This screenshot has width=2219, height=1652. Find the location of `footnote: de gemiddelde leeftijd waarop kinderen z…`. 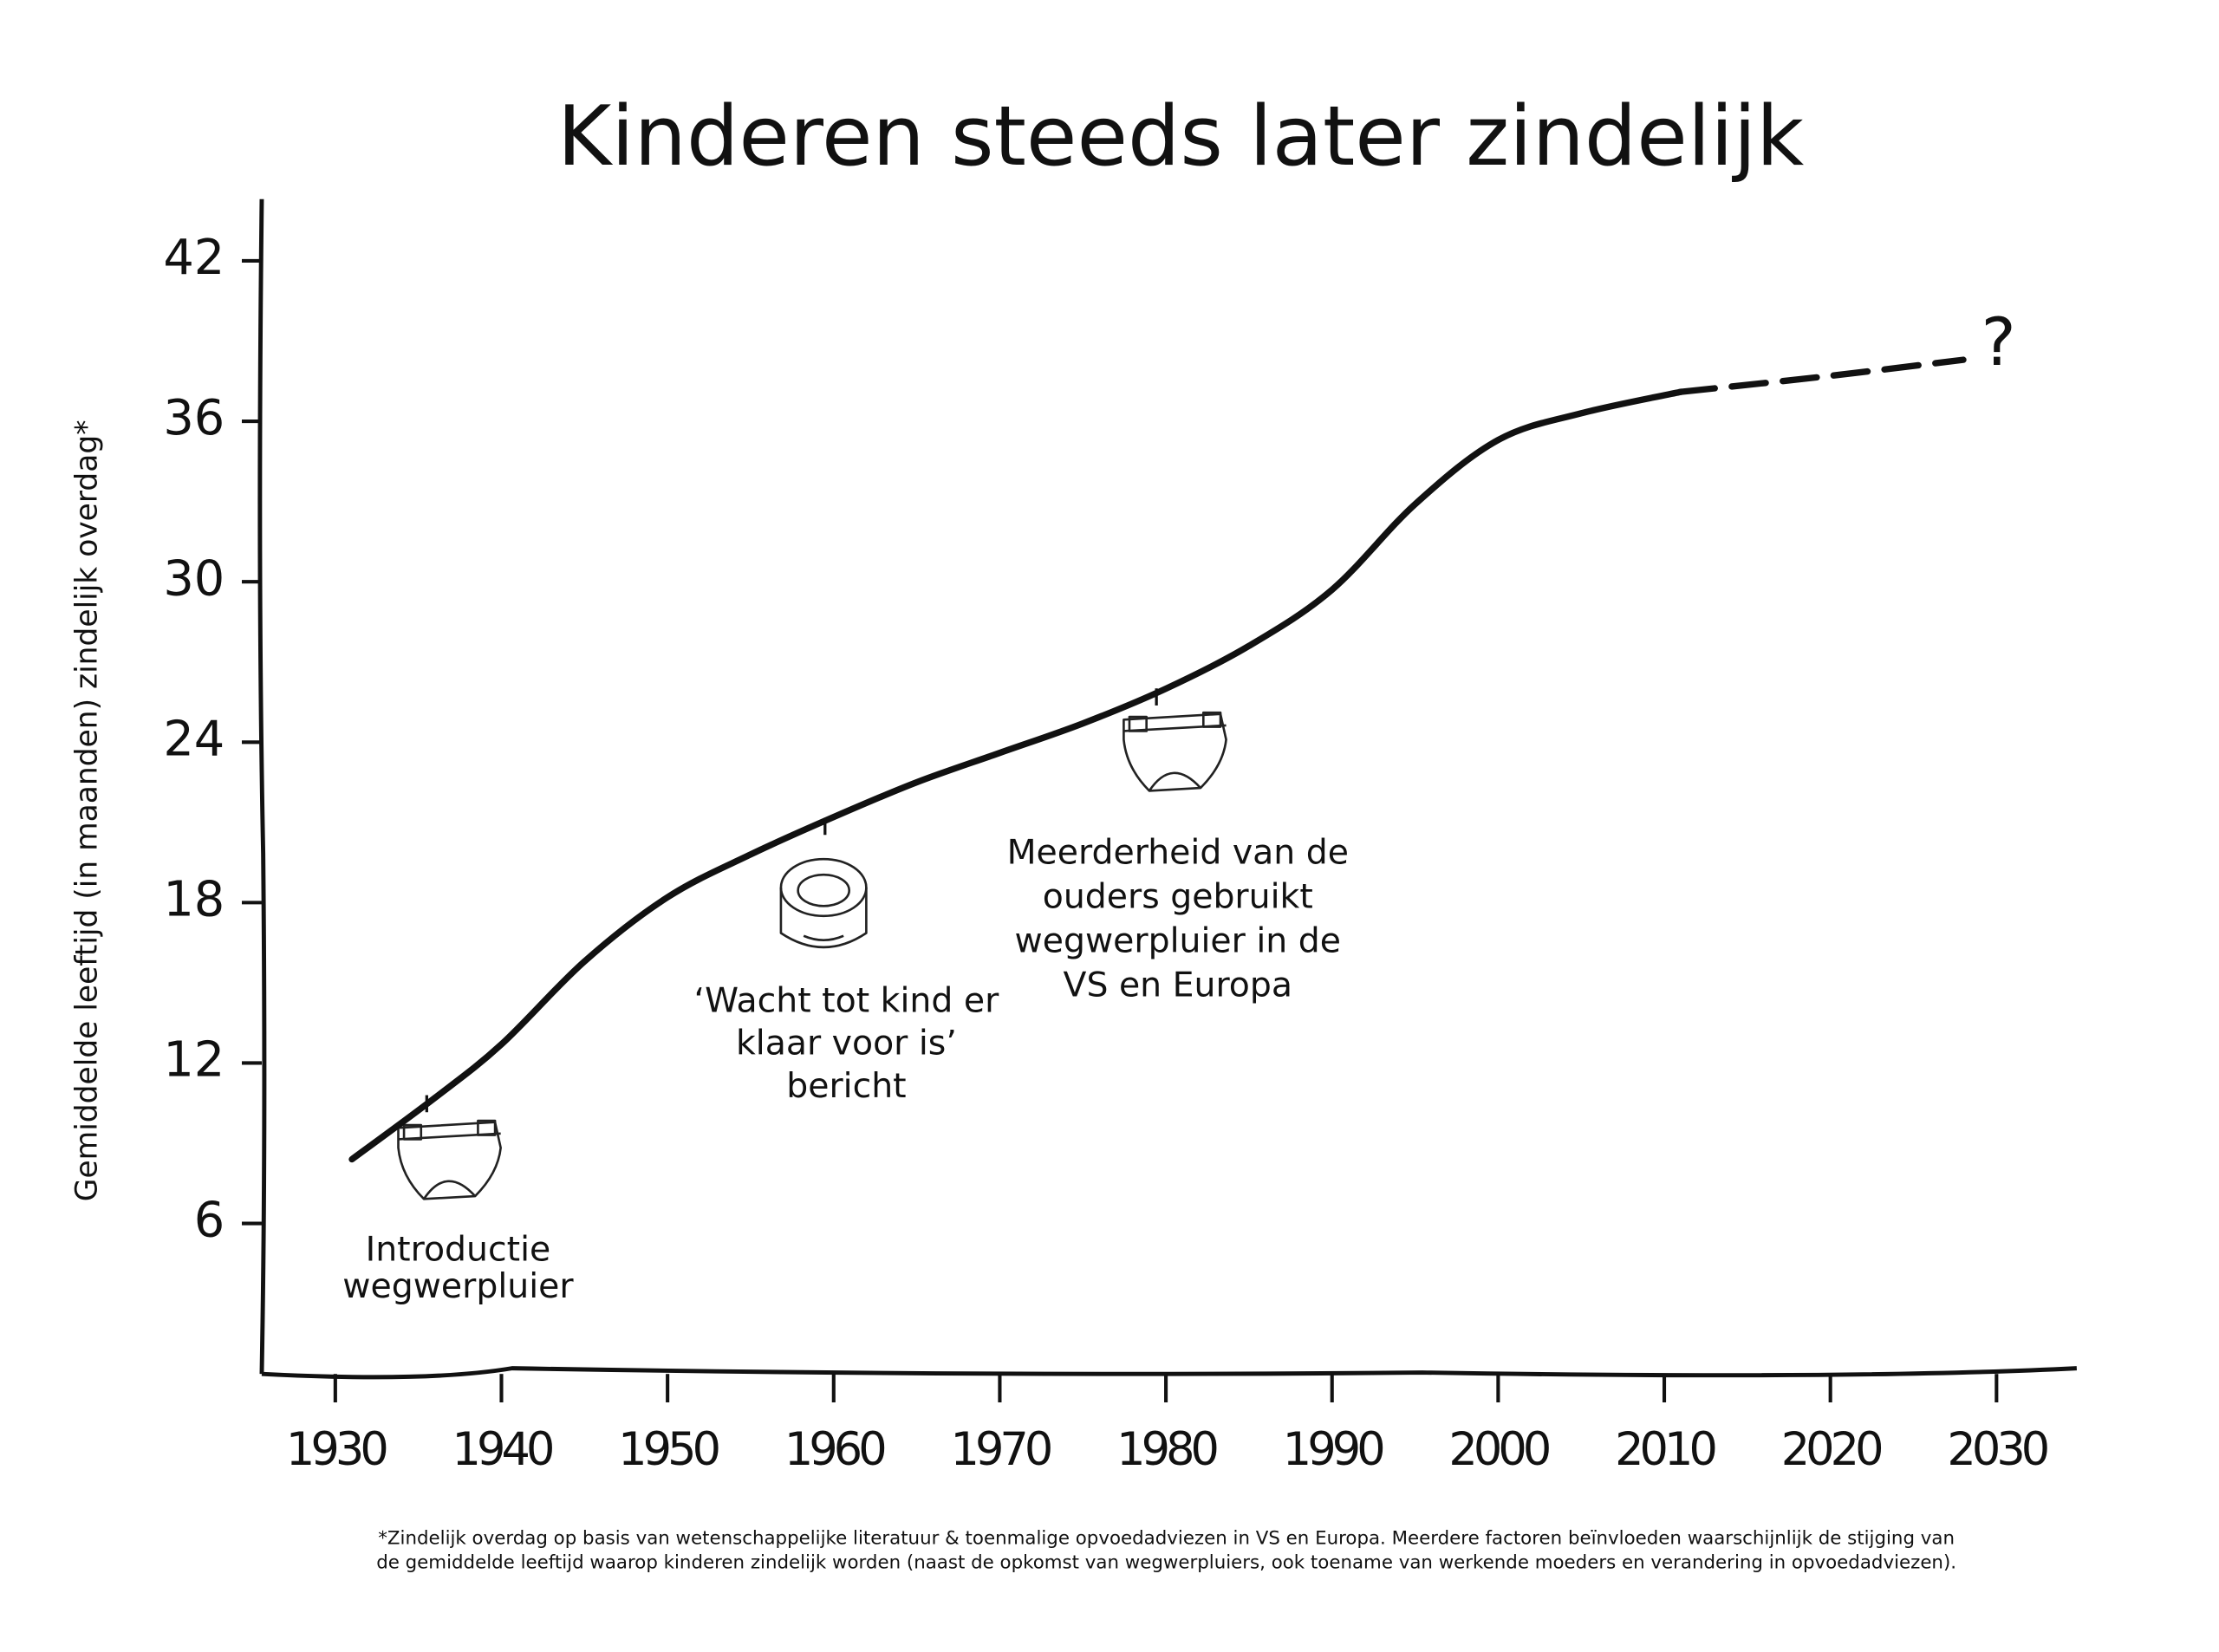

footnote: de gemiddelde leeftijd waarop kinderen z… is located at coordinates (1166, 1562).